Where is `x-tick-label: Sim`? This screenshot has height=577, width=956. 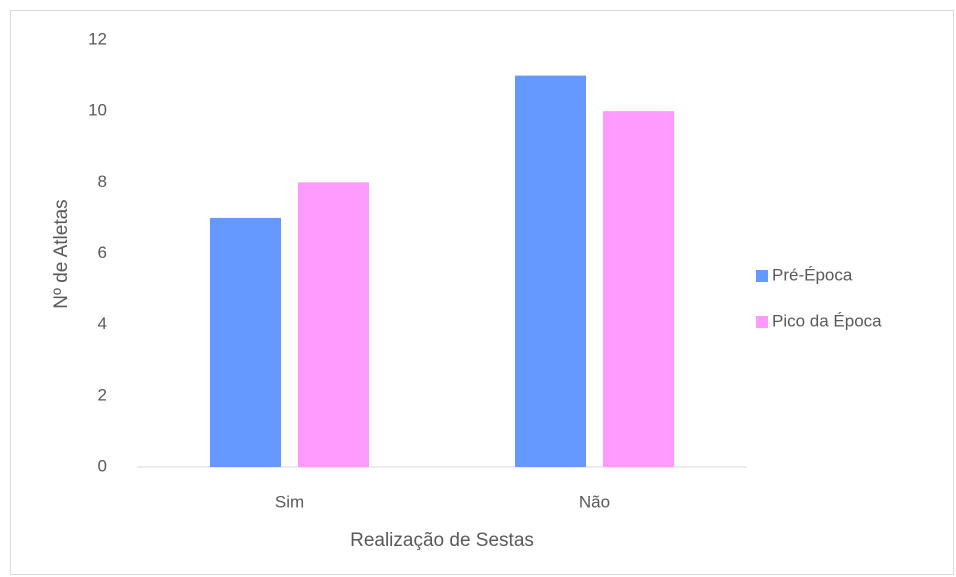
x-tick-label: Sim is located at coordinates (289, 501).